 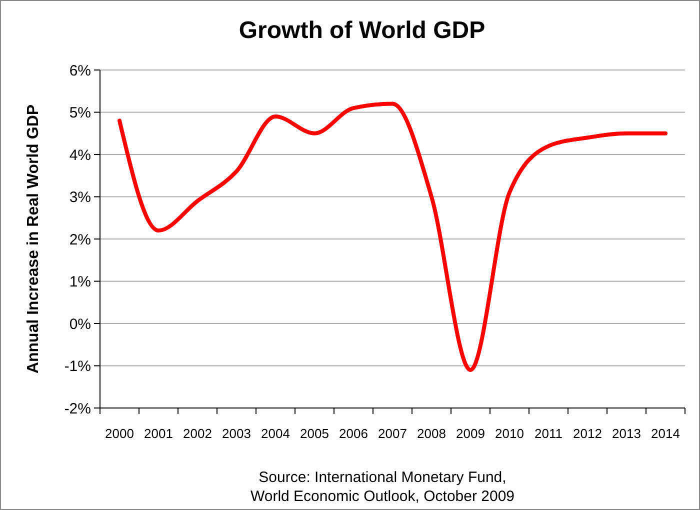 I want to click on y-tick-label: 3%, so click(x=80, y=197).